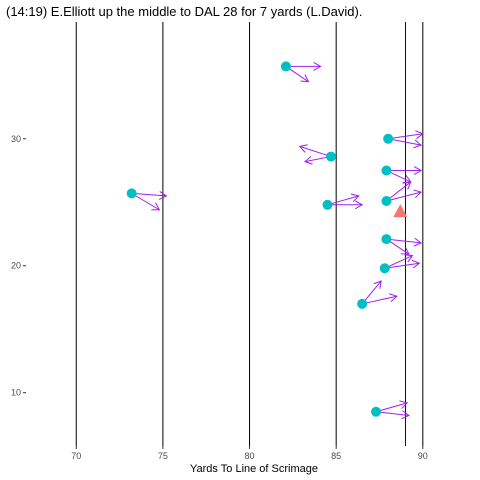 This screenshot has width=480, height=480. I want to click on player-3-velocity-arrow, so click(315, 151).